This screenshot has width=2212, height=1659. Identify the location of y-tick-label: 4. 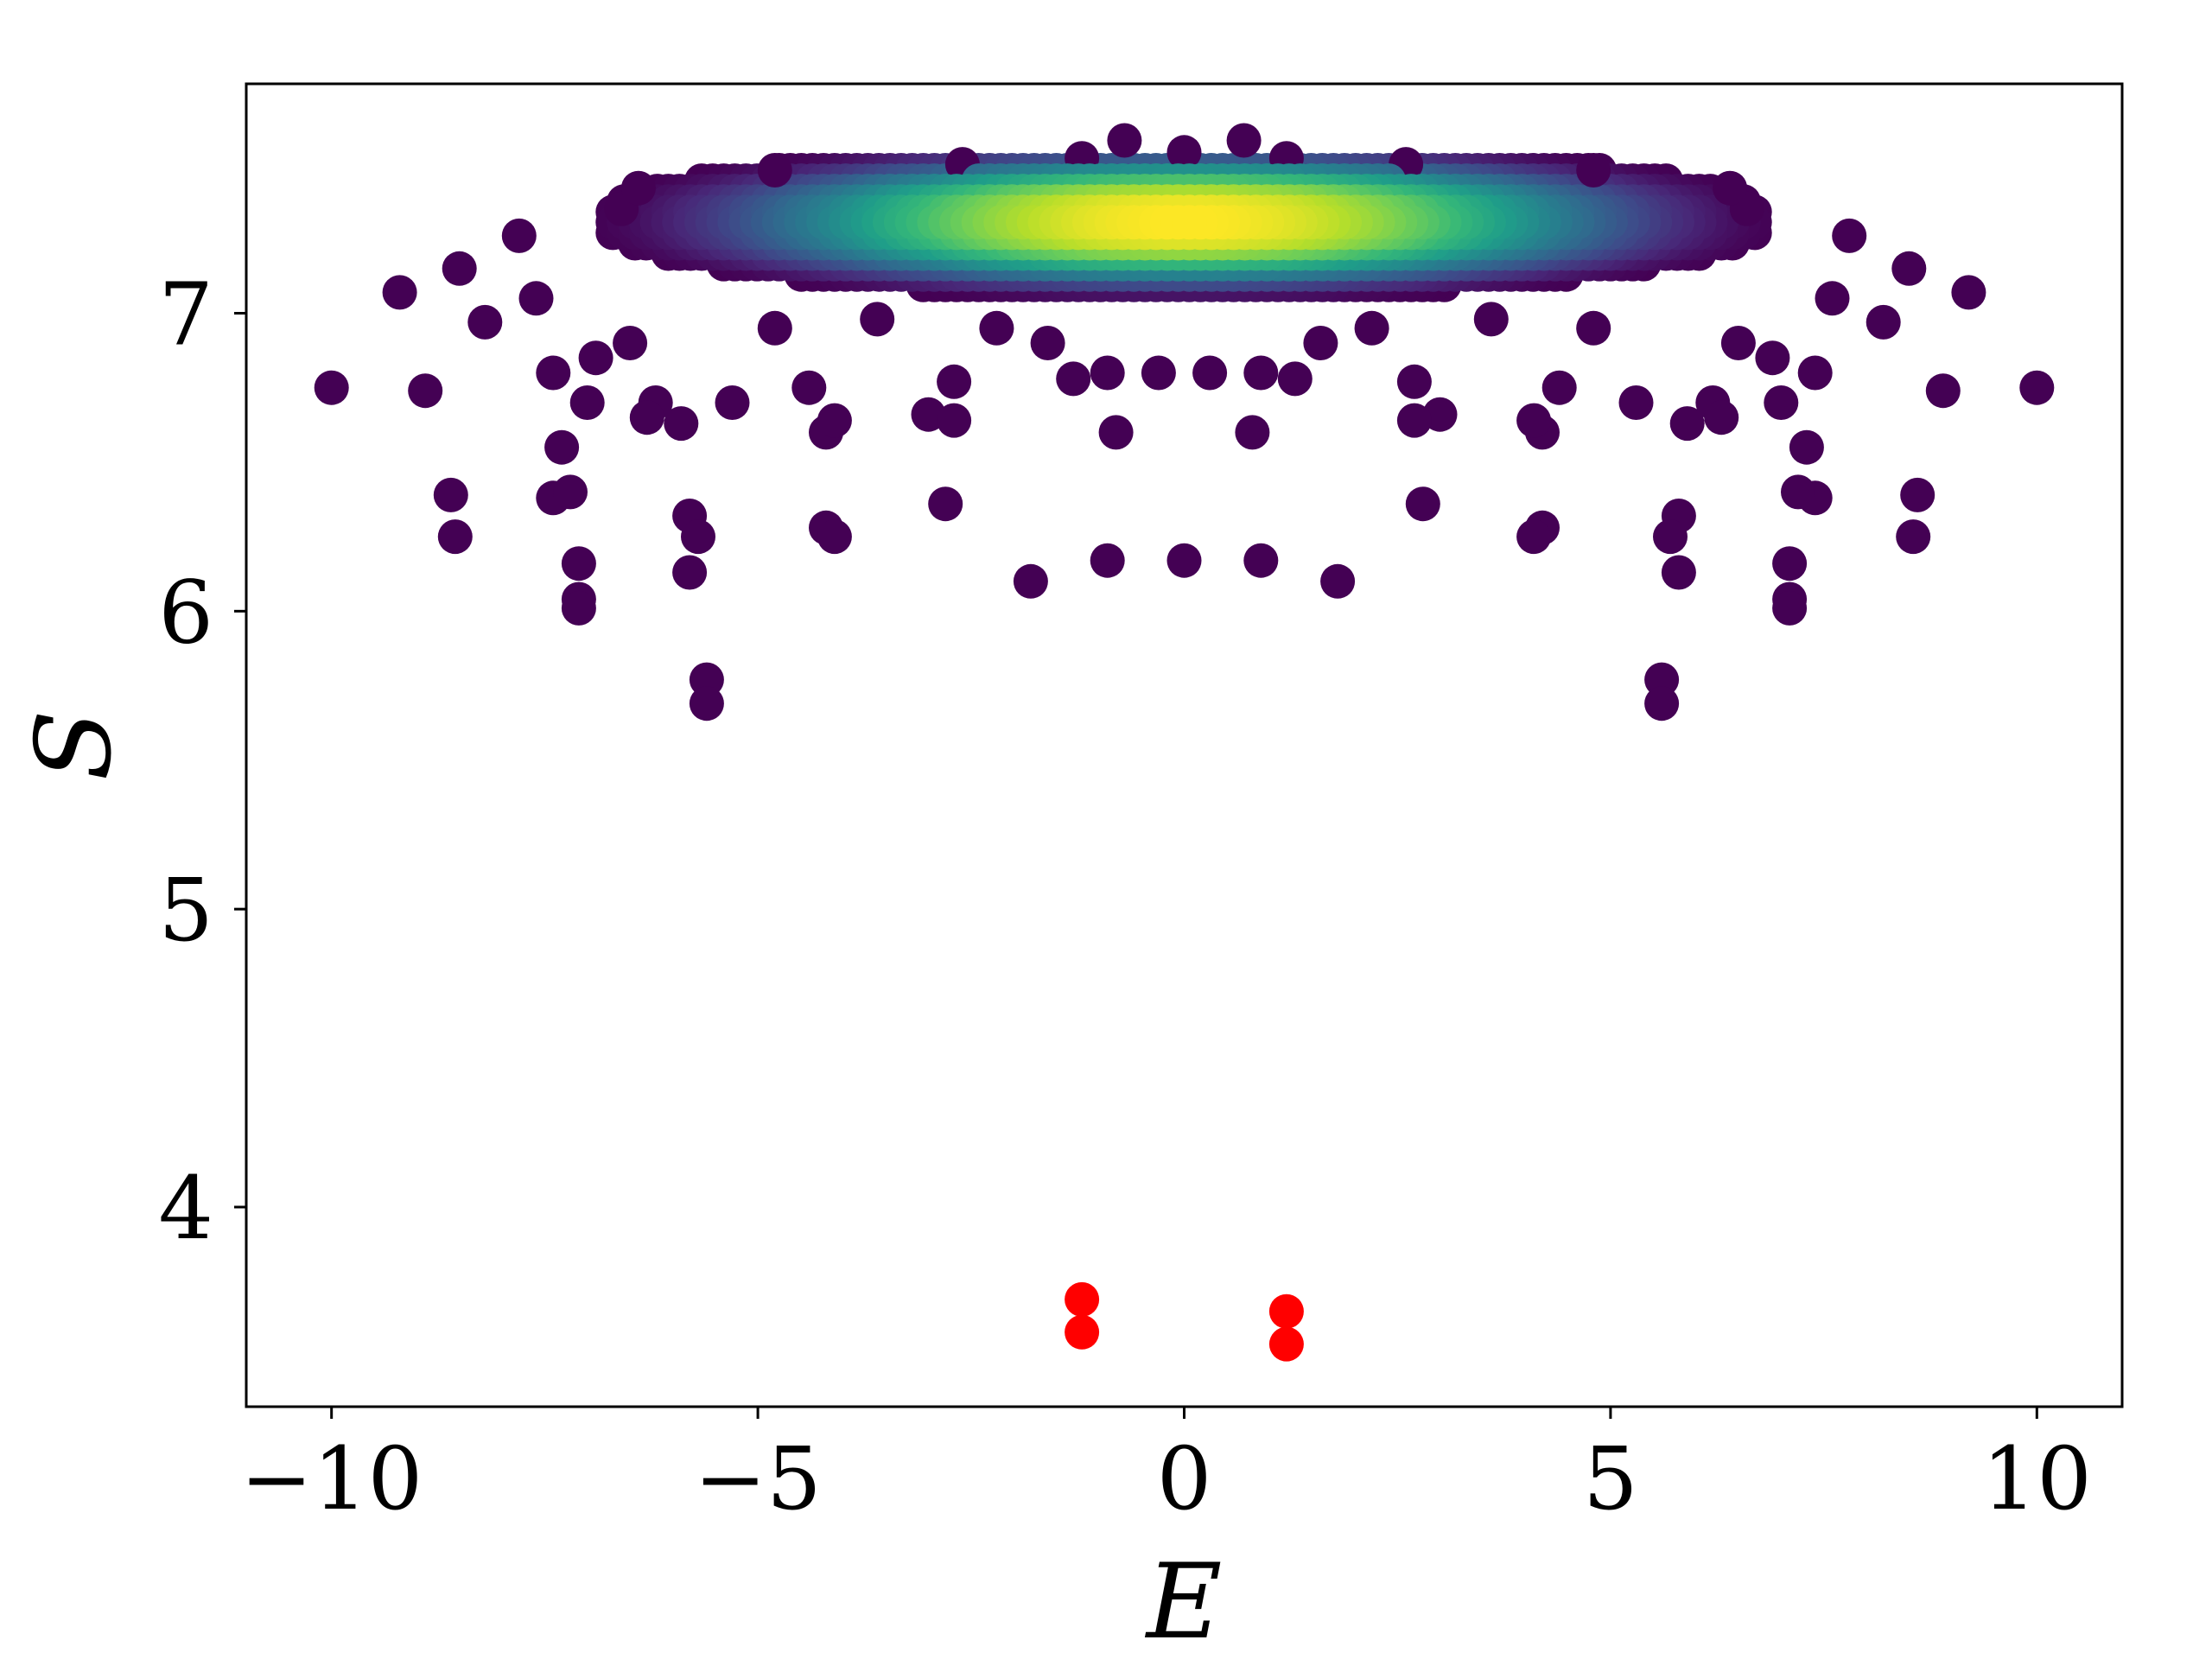
(185, 1208).